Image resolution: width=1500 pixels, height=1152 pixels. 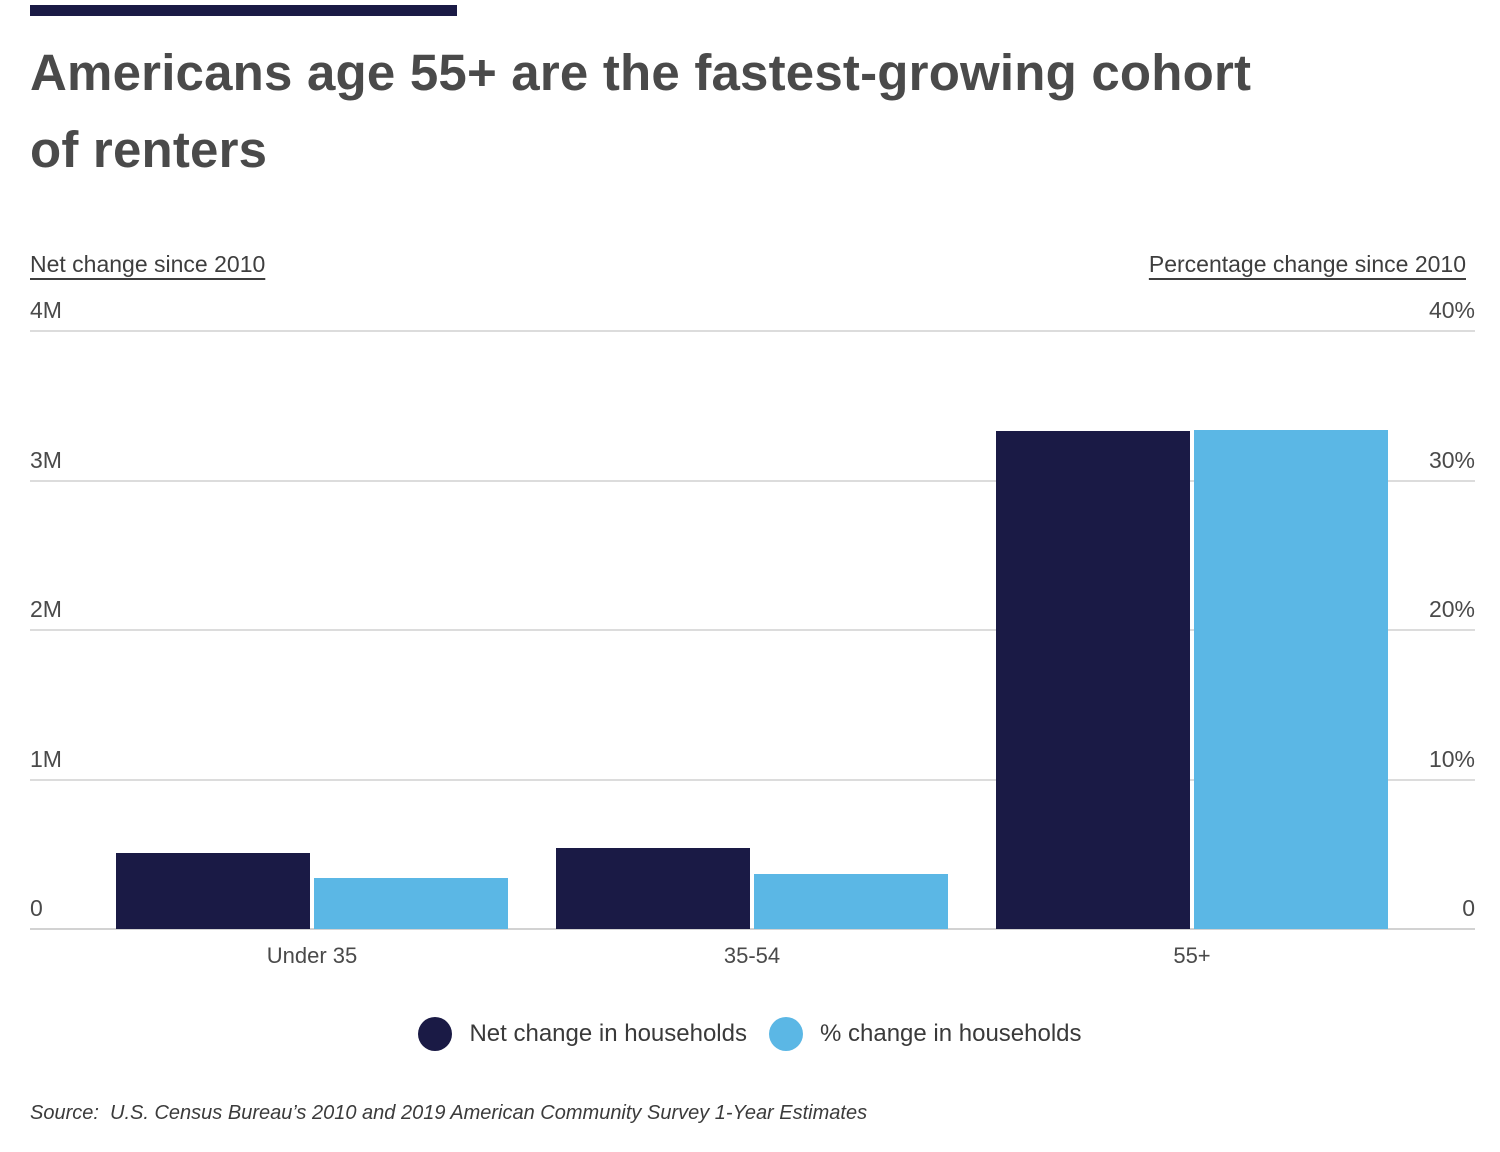 What do you see at coordinates (752, 955) in the screenshot?
I see `category-label-35-54: 35-54` at bounding box center [752, 955].